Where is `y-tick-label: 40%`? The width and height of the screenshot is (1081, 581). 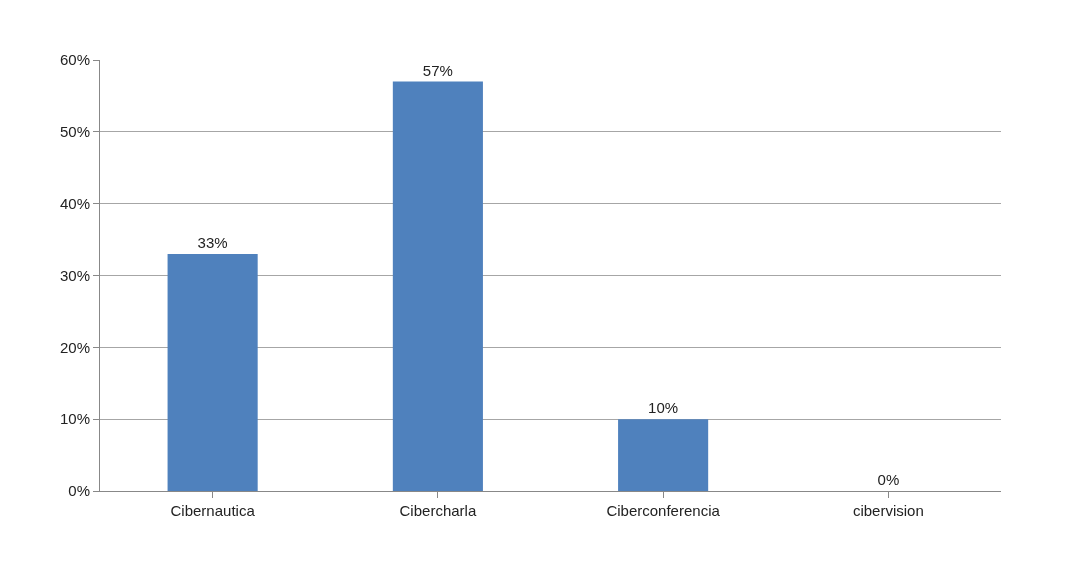
y-tick-label: 40% is located at coordinates (74, 203).